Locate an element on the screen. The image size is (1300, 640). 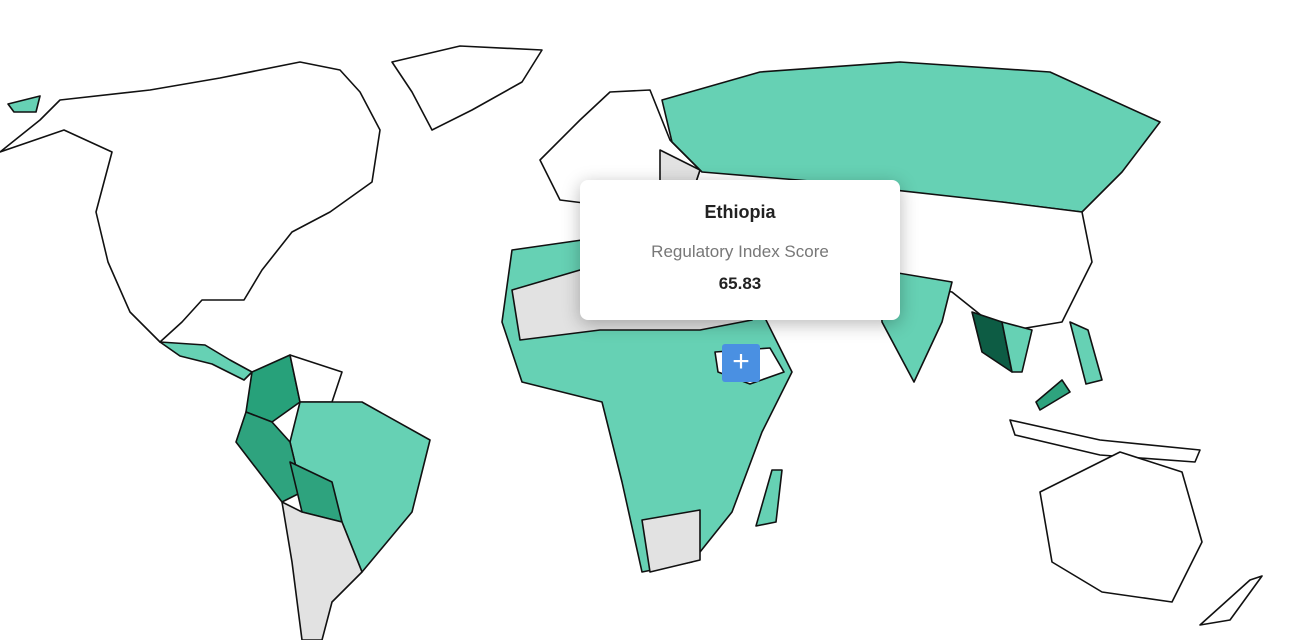
australia is located at coordinates (1121, 527).